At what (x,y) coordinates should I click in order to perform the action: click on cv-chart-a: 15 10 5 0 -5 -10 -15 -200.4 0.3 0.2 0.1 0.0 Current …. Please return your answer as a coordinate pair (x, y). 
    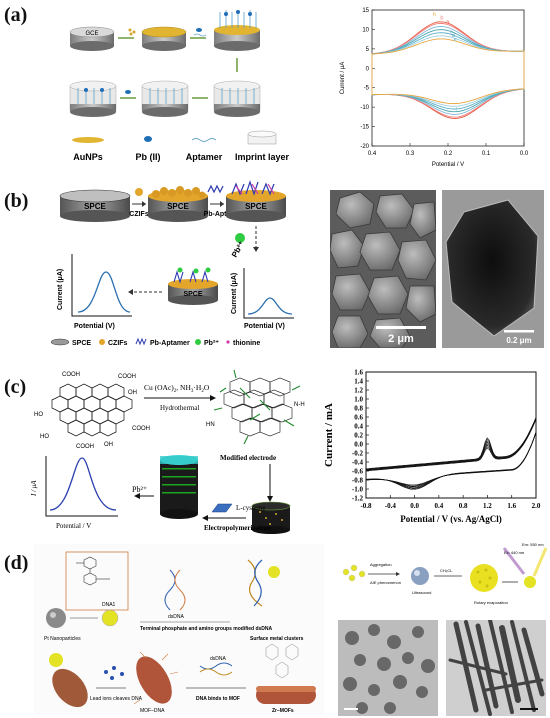
    Looking at the image, I should click on (434, 88).